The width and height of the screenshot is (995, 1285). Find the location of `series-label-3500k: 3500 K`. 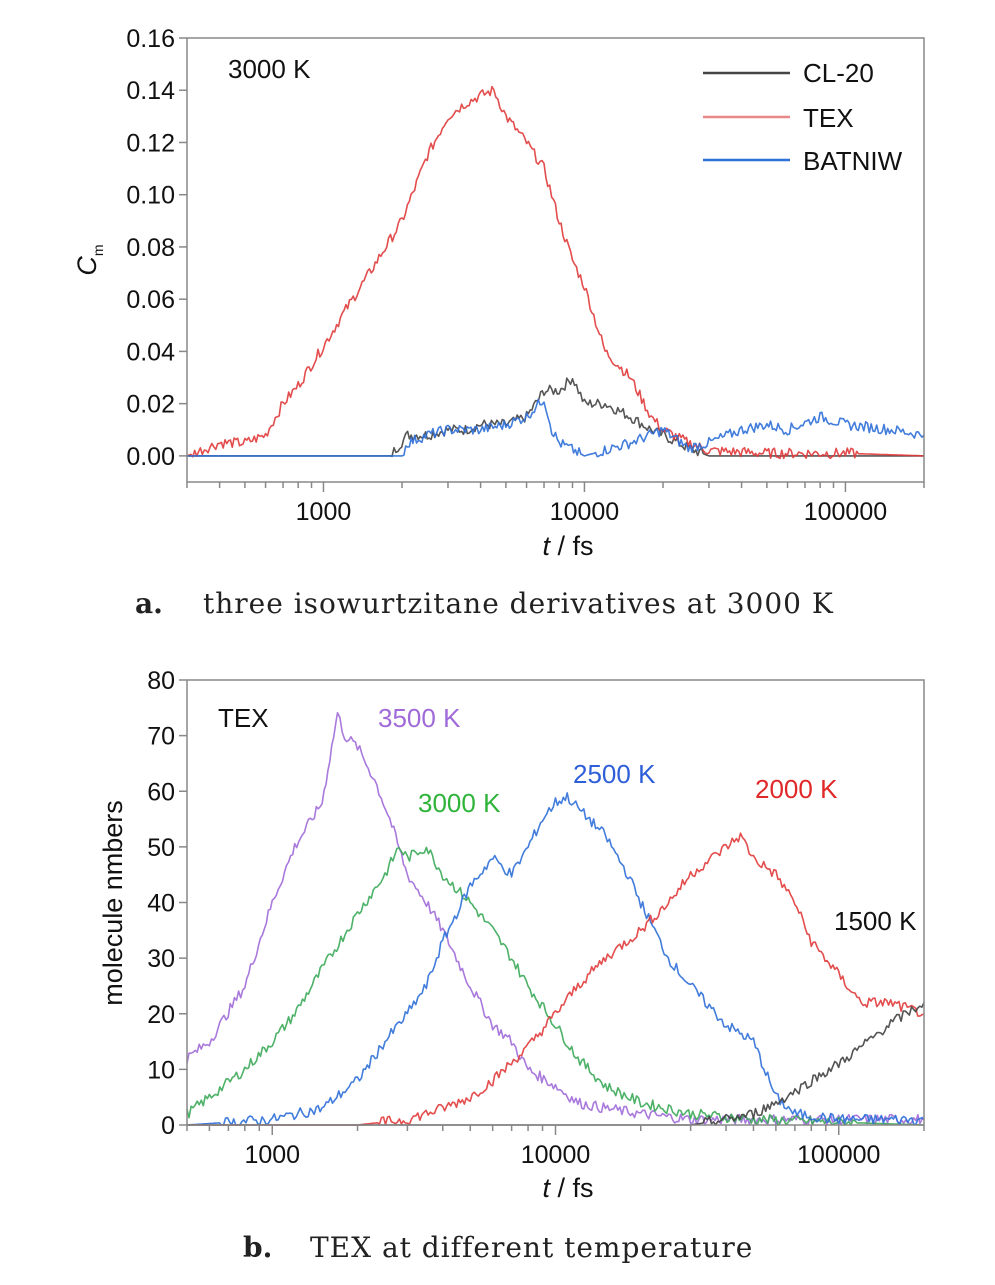

series-label-3500k: 3500 K is located at coordinates (419, 718).